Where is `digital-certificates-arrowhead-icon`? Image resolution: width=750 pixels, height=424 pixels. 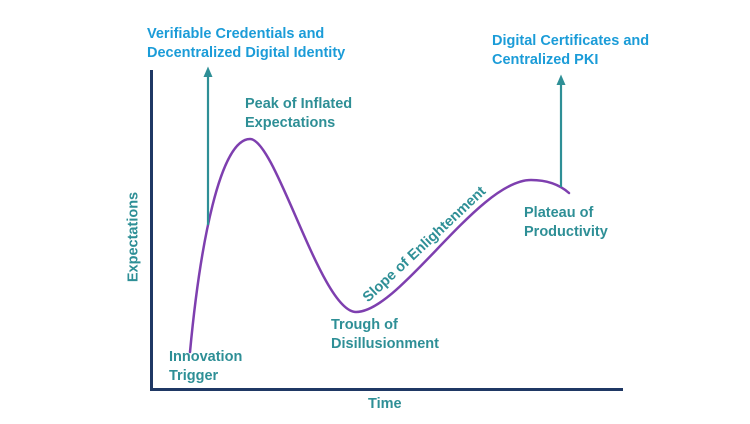
digital-certificates-arrowhead-icon is located at coordinates (561, 79).